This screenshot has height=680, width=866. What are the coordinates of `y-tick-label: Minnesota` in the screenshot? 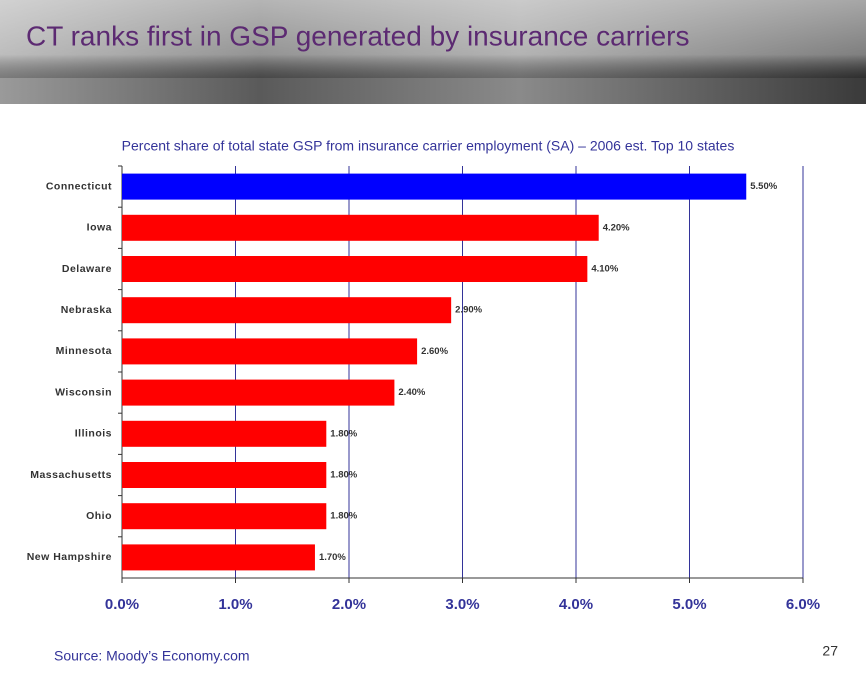 It's located at (84, 351).